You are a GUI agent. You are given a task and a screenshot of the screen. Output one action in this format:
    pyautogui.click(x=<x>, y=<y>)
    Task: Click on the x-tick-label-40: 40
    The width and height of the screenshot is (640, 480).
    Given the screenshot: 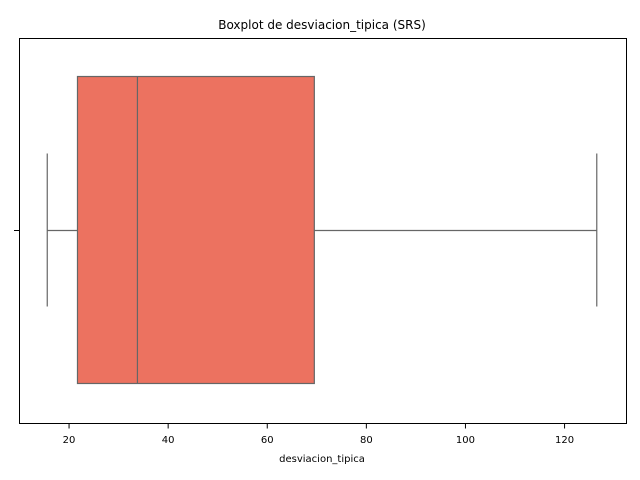 What is the action you would take?
    pyautogui.click(x=168, y=440)
    